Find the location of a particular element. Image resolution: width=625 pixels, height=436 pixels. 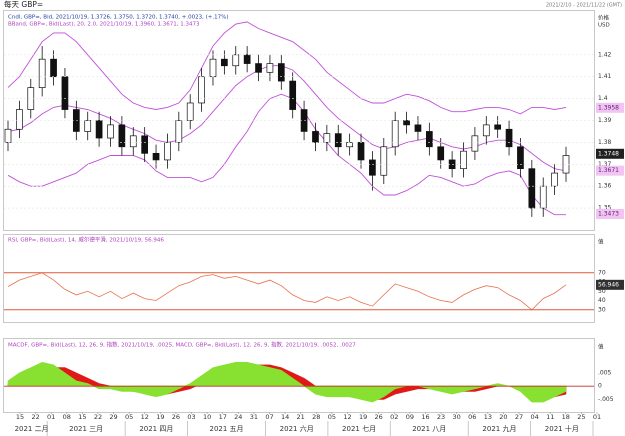

x-tick-label: 27 is located at coordinates (519, 417).